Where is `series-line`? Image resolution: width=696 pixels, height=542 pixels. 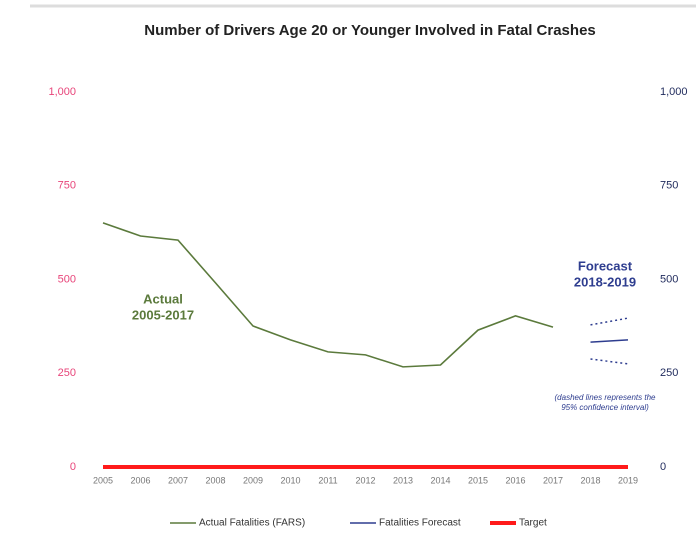
series-line is located at coordinates (609, 341).